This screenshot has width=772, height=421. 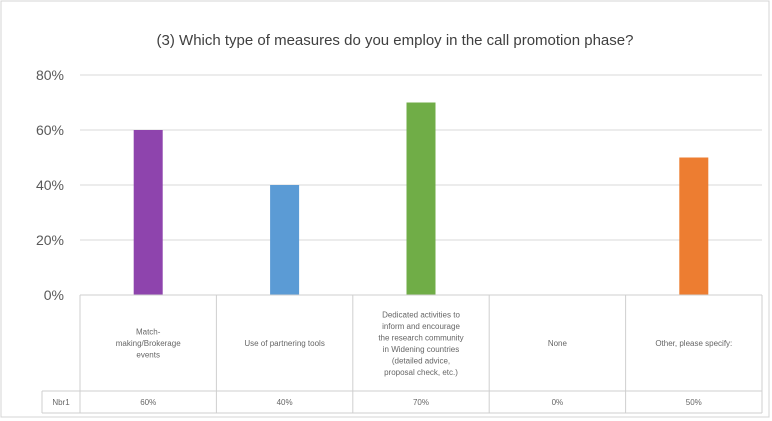 What do you see at coordinates (54, 295) in the screenshot?
I see `y-tick-label: 0%` at bounding box center [54, 295].